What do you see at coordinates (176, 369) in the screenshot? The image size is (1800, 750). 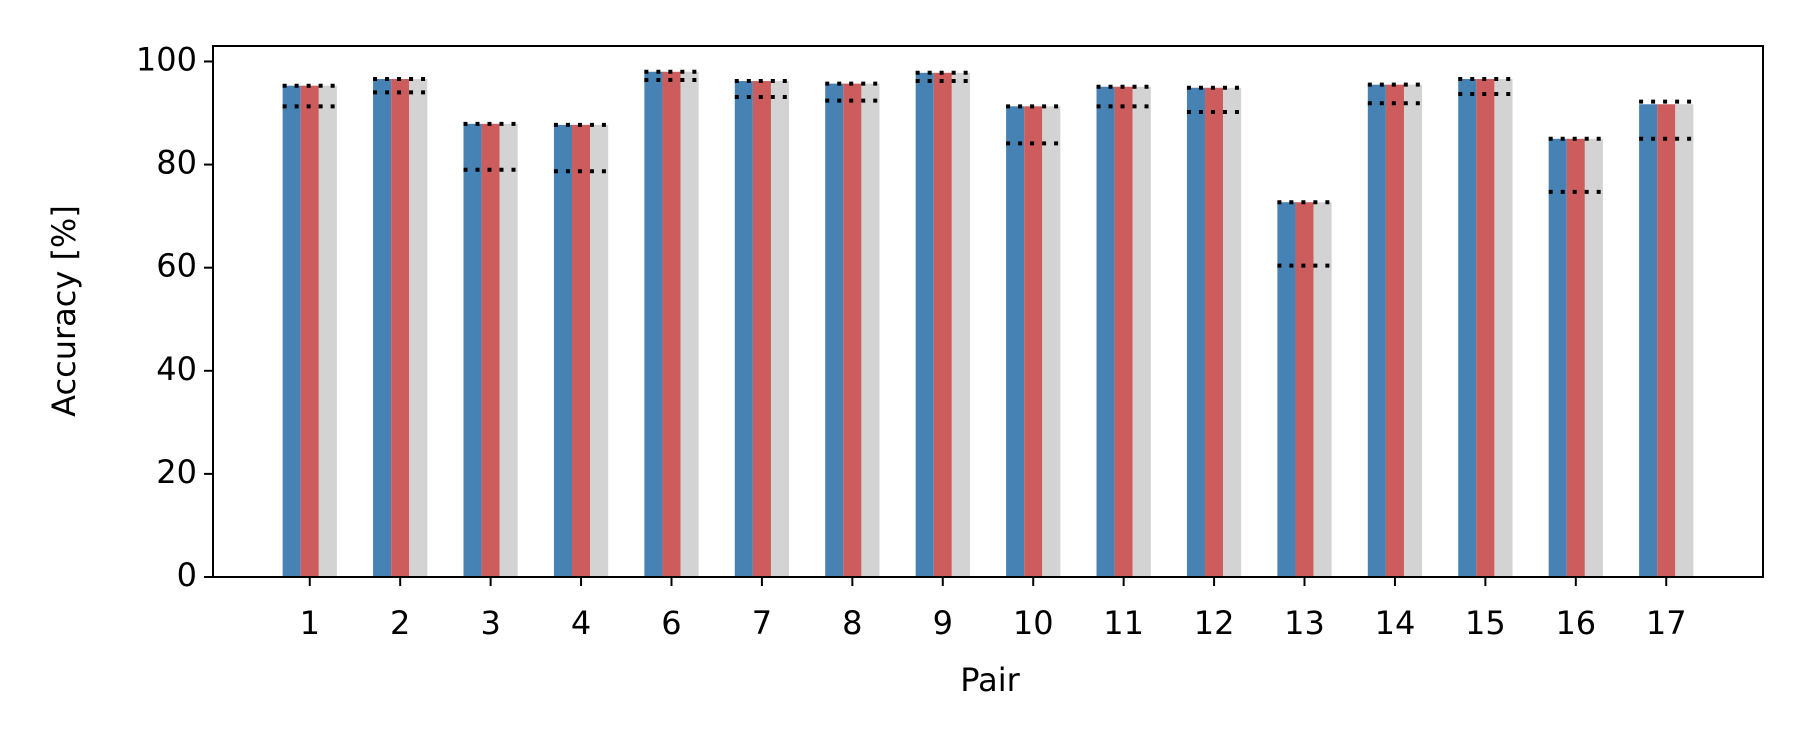 I see `y-tick-label: 40` at bounding box center [176, 369].